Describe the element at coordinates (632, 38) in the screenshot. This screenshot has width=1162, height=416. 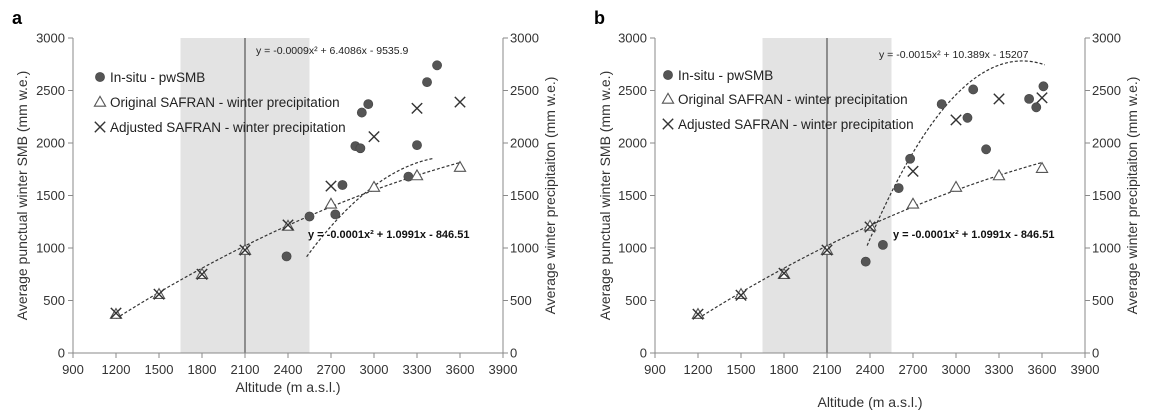
I see `y-tick-label: 3000` at that location.